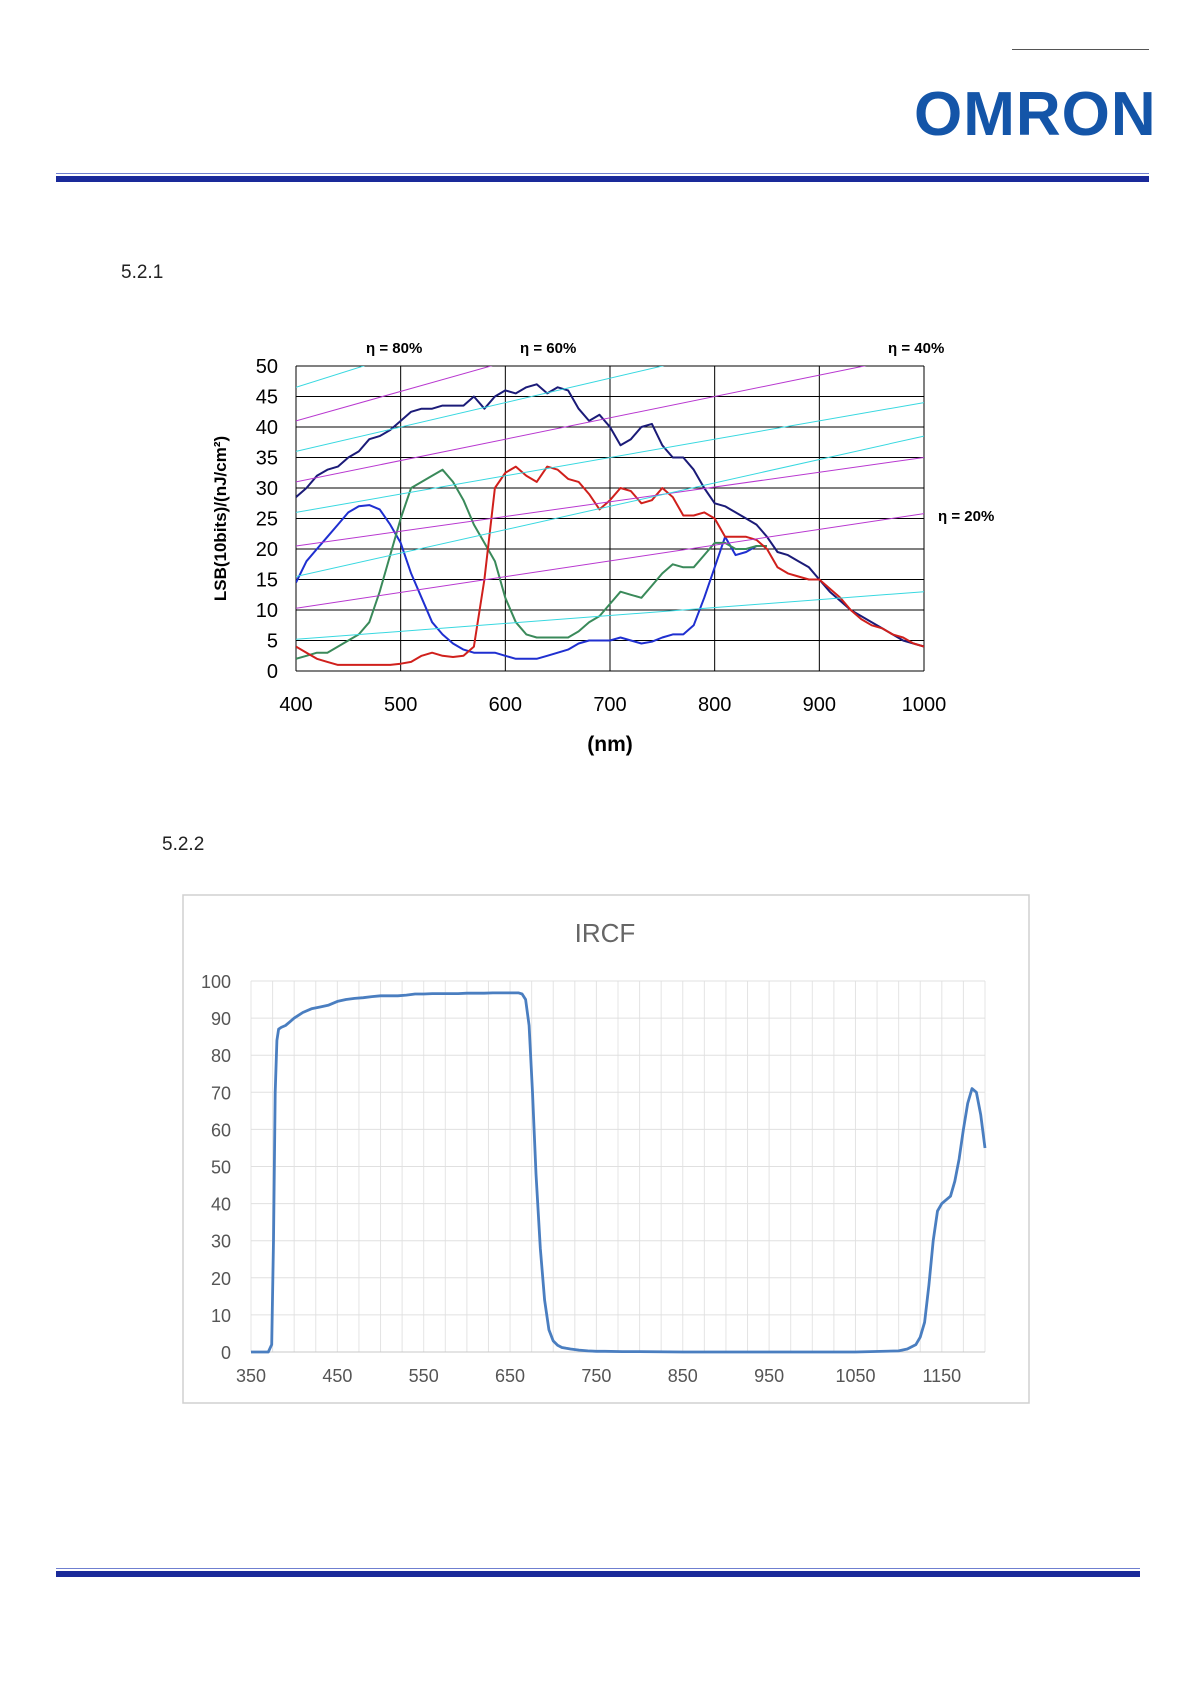 The width and height of the screenshot is (1191, 1684). Describe the element at coordinates (221, 1019) in the screenshot. I see `y-tick-label: 90` at that location.